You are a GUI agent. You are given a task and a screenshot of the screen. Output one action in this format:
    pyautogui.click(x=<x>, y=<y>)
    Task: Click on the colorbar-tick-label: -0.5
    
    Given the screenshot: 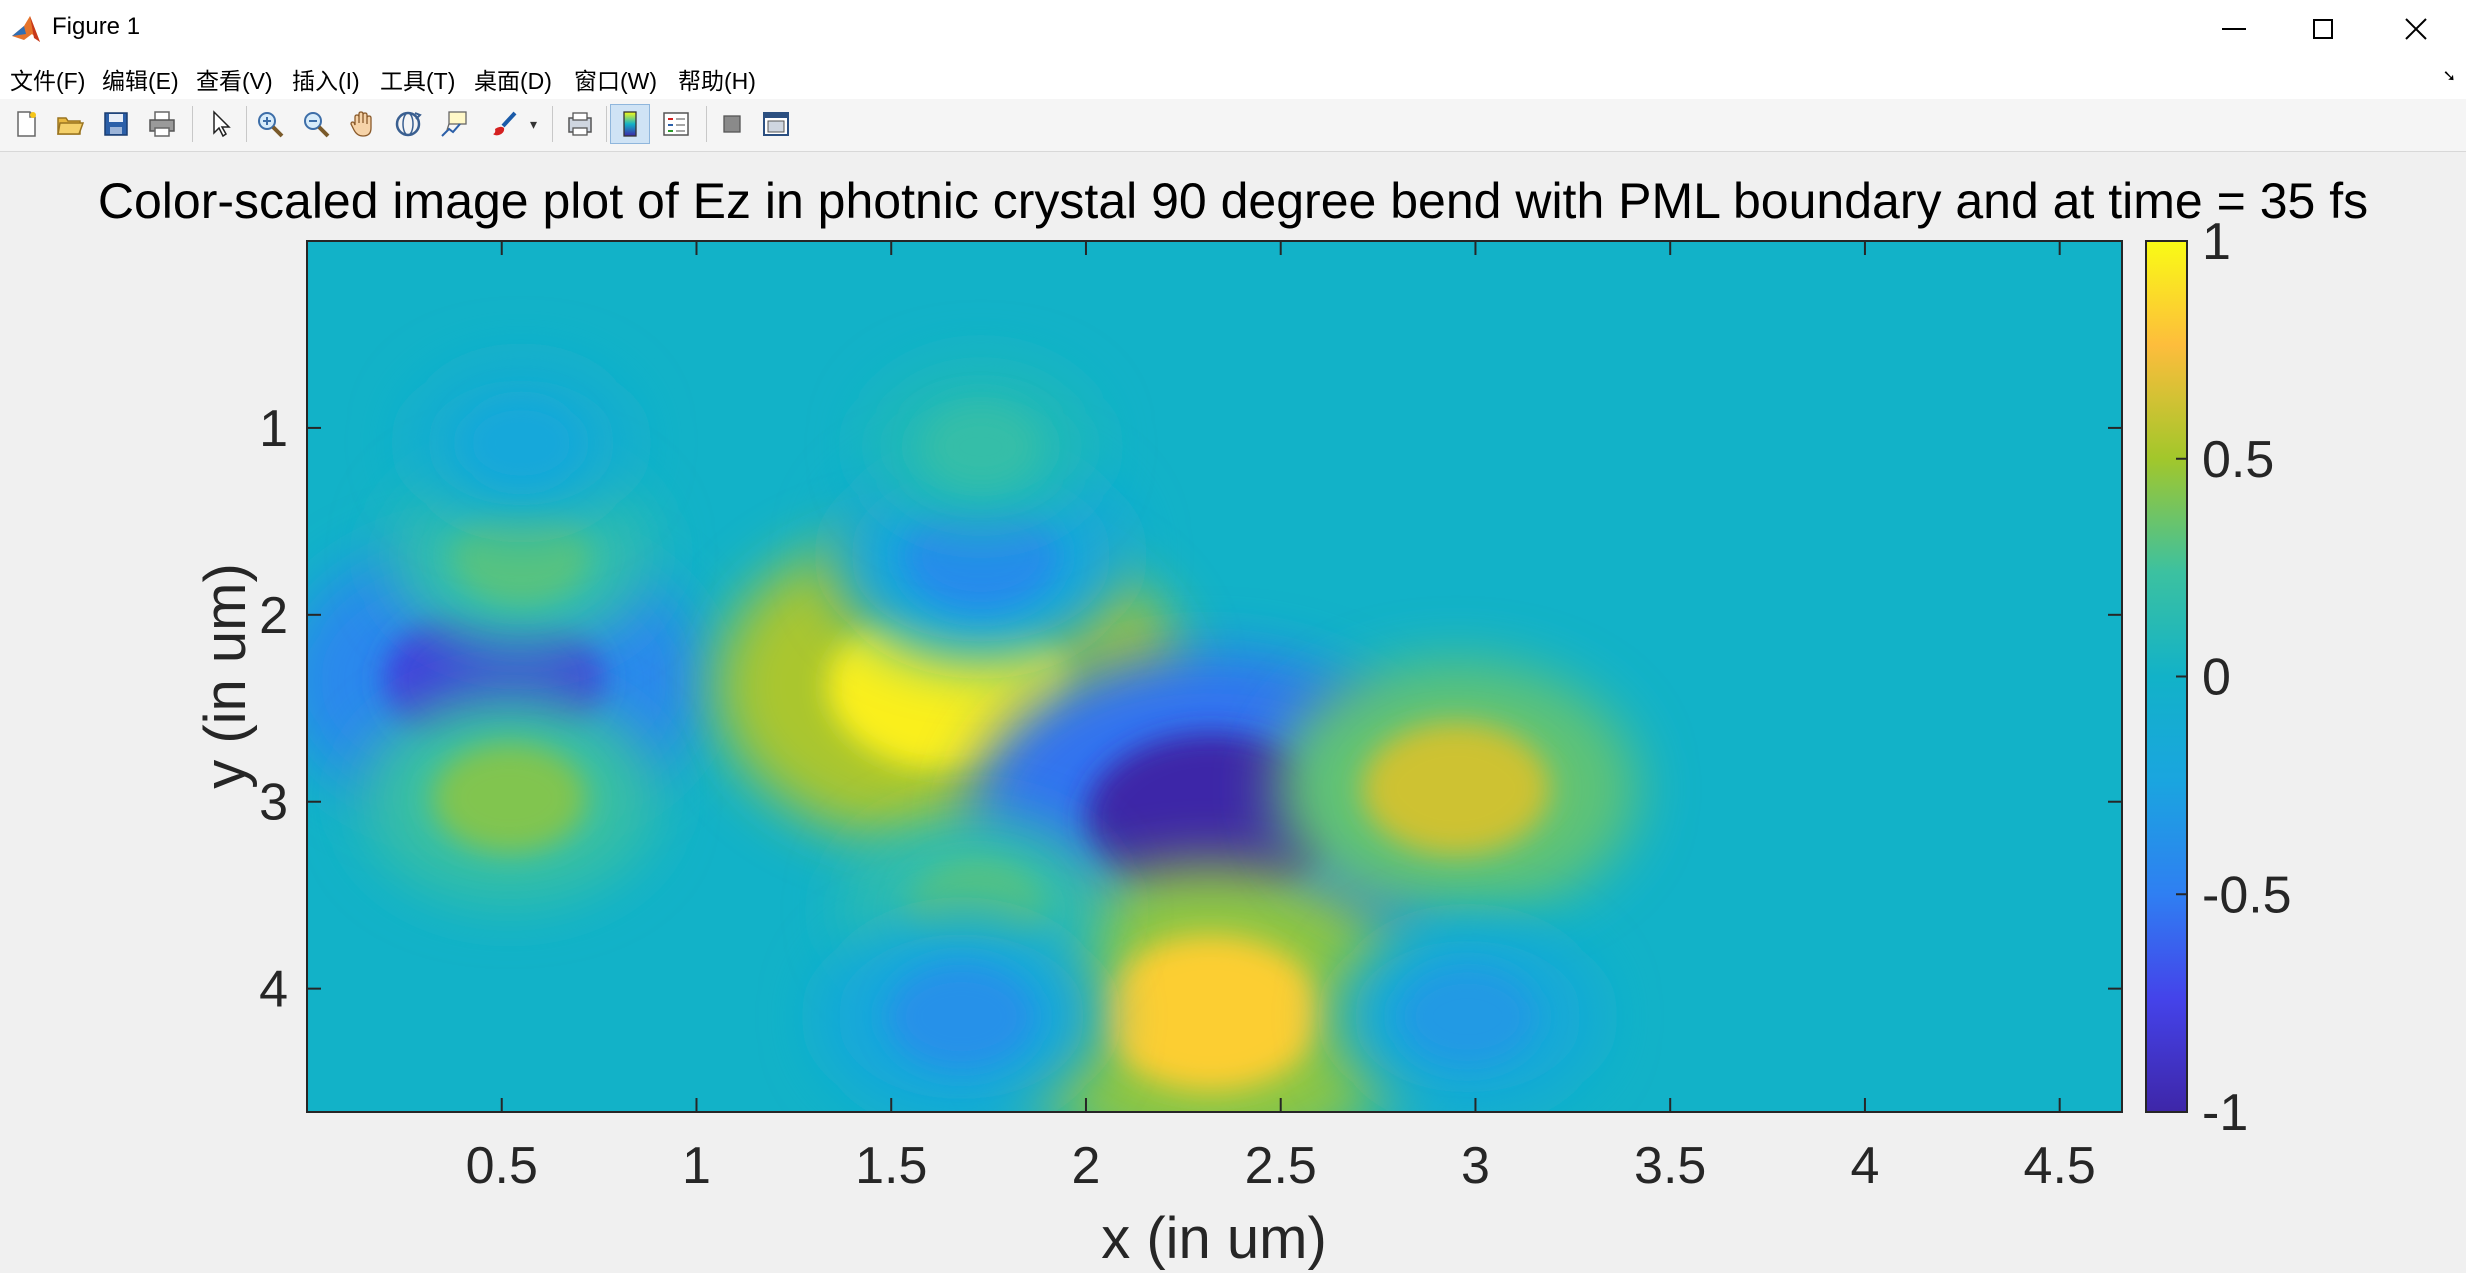 What is the action you would take?
    pyautogui.click(x=2247, y=895)
    